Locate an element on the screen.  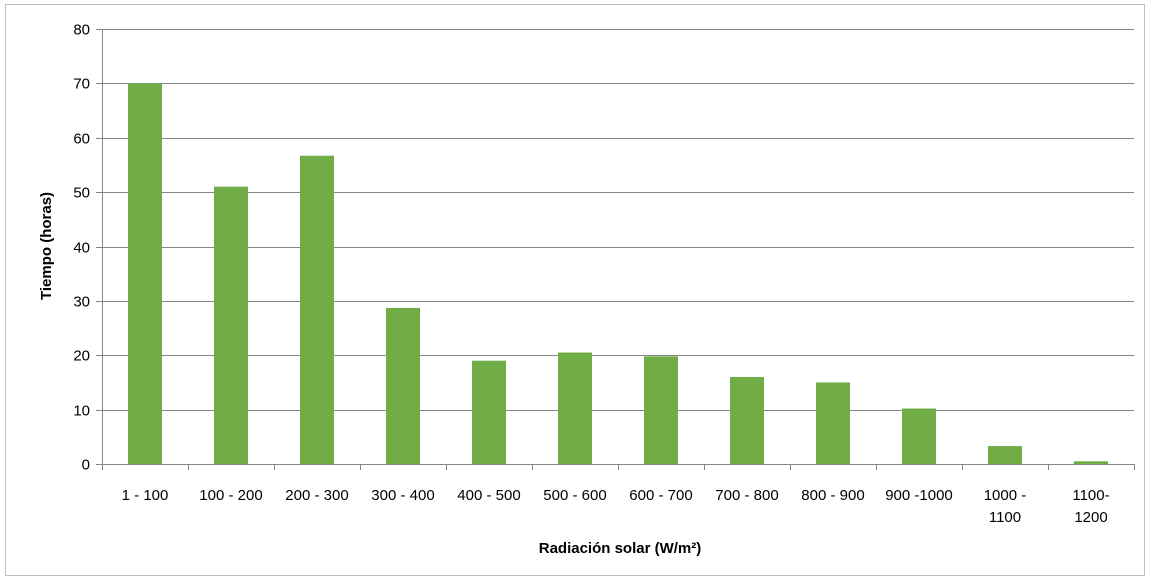
y-tick-label: 50 is located at coordinates (81, 193).